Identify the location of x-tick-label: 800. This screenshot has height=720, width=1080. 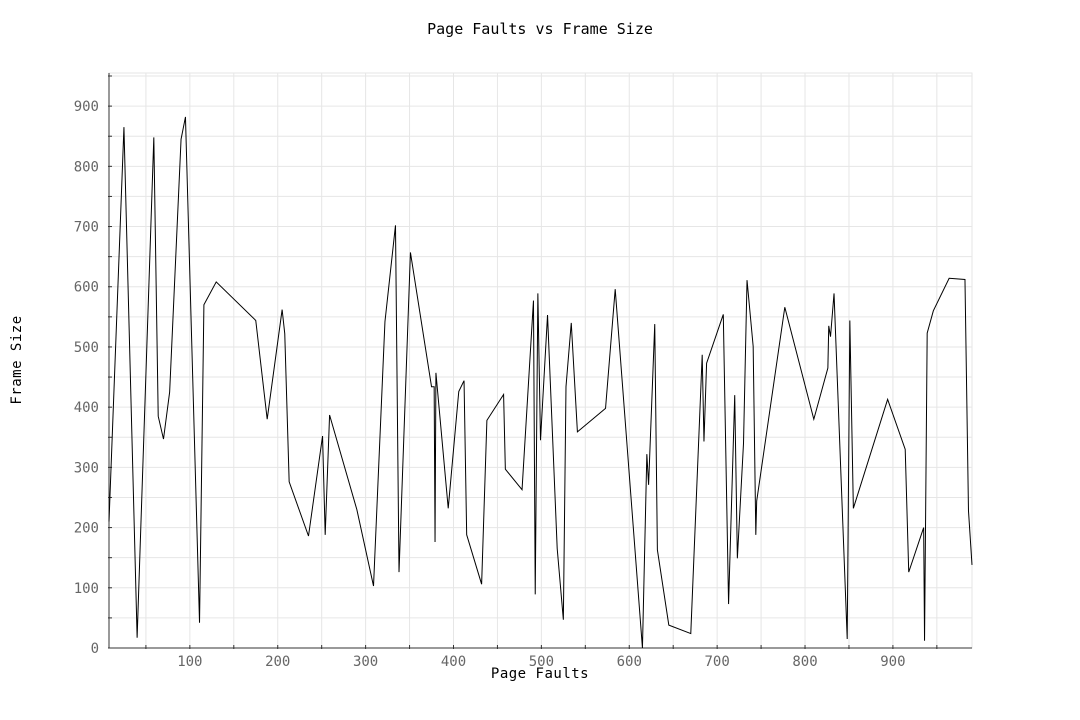
(804, 662).